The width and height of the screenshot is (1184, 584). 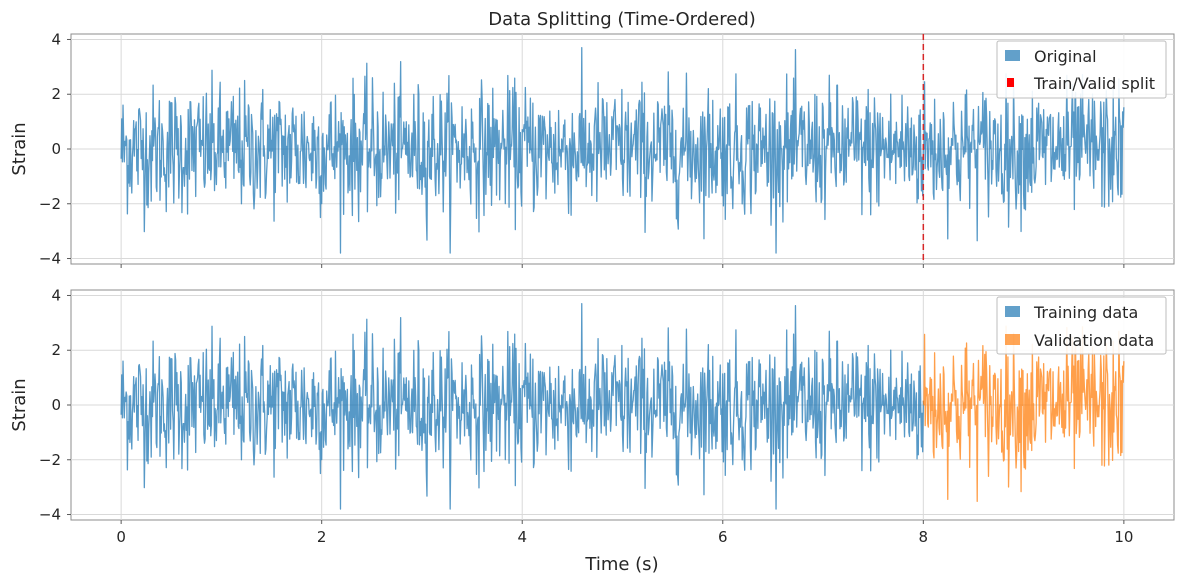 What do you see at coordinates (1094, 340) in the screenshot?
I see `legend-label-validation: Validation data` at bounding box center [1094, 340].